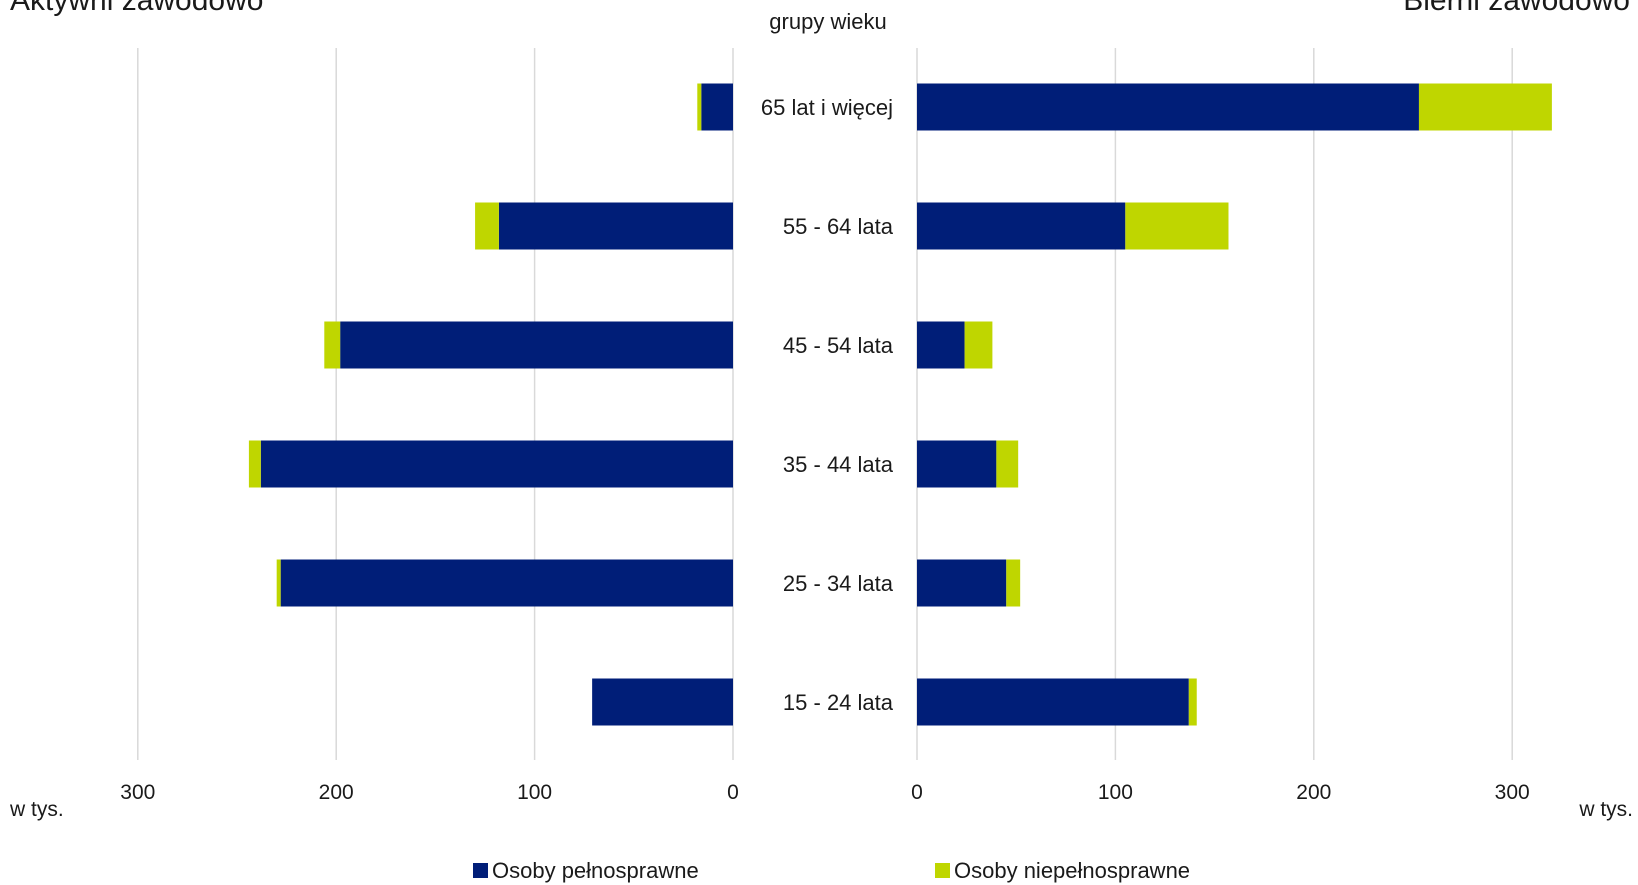 This screenshot has height=885, width=1638. What do you see at coordinates (838, 583) in the screenshot?
I see `category-label-4: 25 - 34 lata` at bounding box center [838, 583].